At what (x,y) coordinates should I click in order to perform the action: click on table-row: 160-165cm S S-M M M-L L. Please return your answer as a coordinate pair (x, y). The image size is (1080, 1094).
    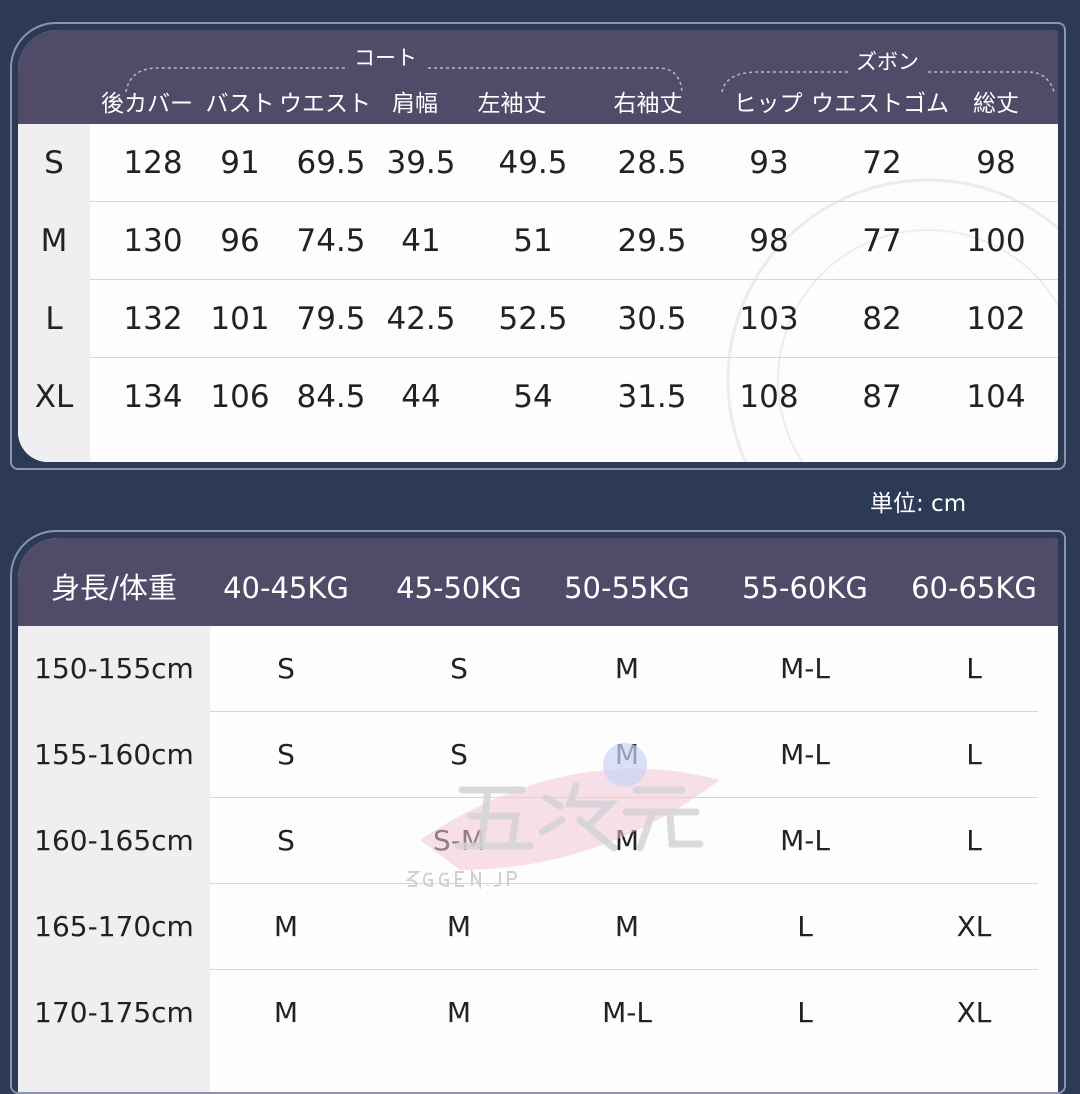
    Looking at the image, I should click on (538, 841).